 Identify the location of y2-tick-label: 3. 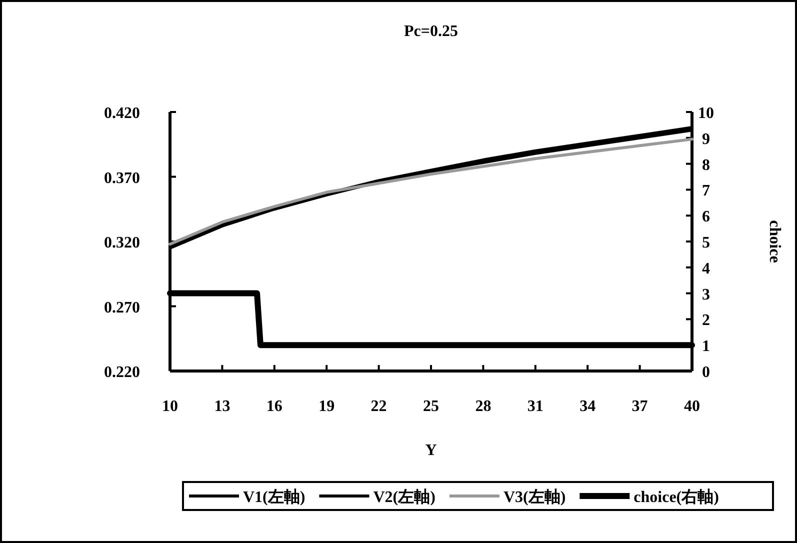
(706, 295).